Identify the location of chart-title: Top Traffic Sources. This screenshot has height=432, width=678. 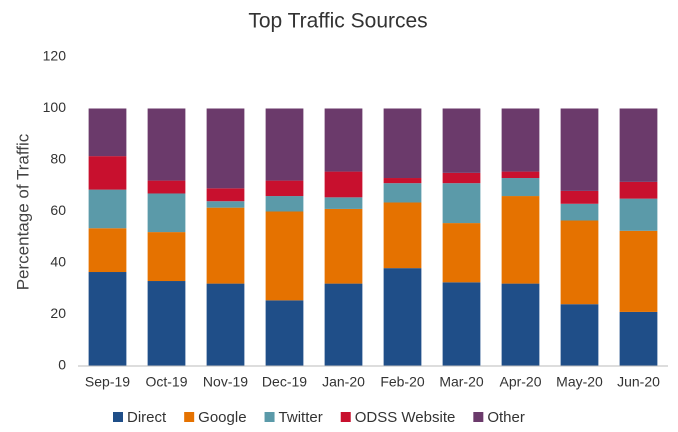
(337, 21).